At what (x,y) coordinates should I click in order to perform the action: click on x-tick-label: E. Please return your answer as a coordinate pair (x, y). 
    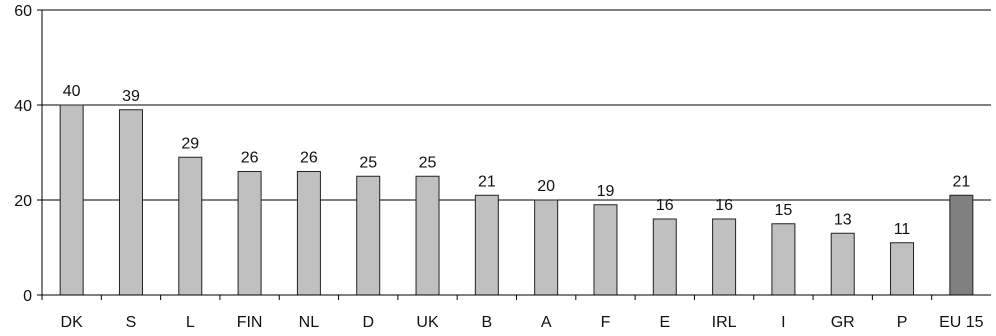
    Looking at the image, I should click on (664, 322).